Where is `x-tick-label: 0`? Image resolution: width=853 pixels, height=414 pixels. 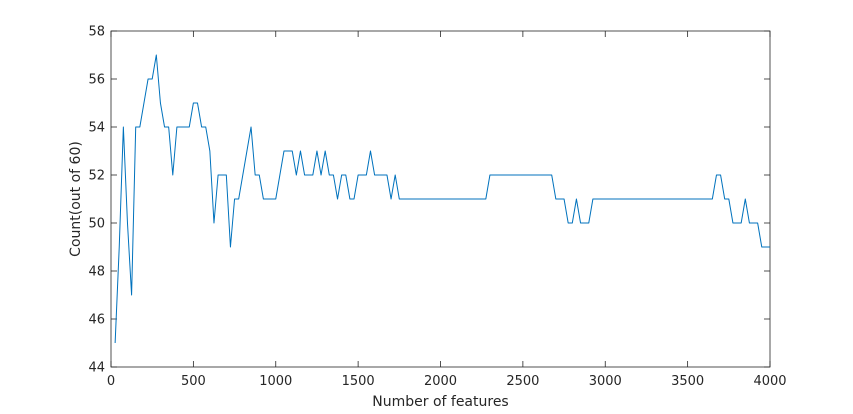
x-tick-label: 0 is located at coordinates (111, 381).